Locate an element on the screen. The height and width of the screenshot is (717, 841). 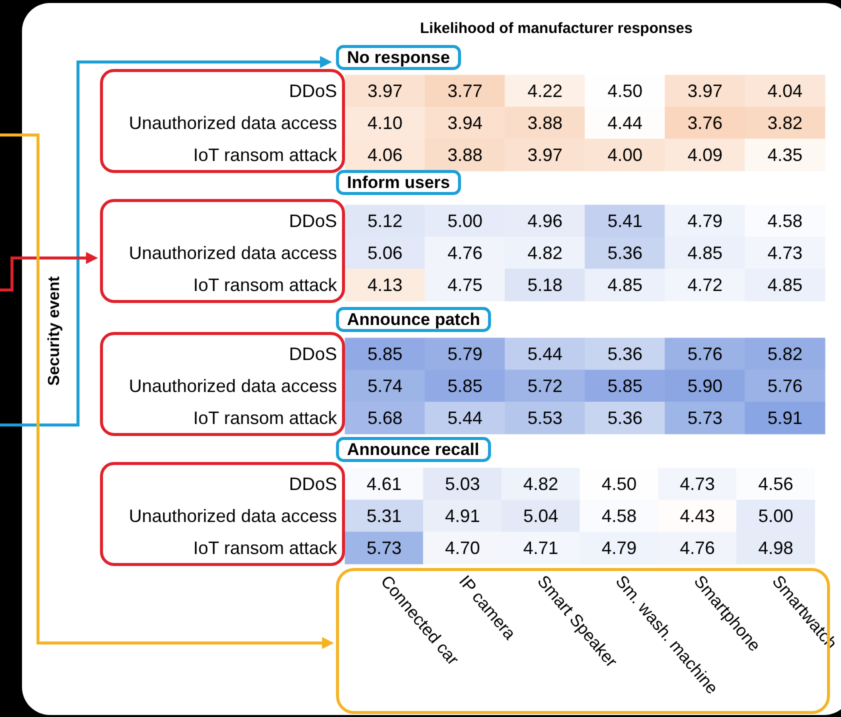
chart-subtitle: No response is located at coordinates (398, 57).